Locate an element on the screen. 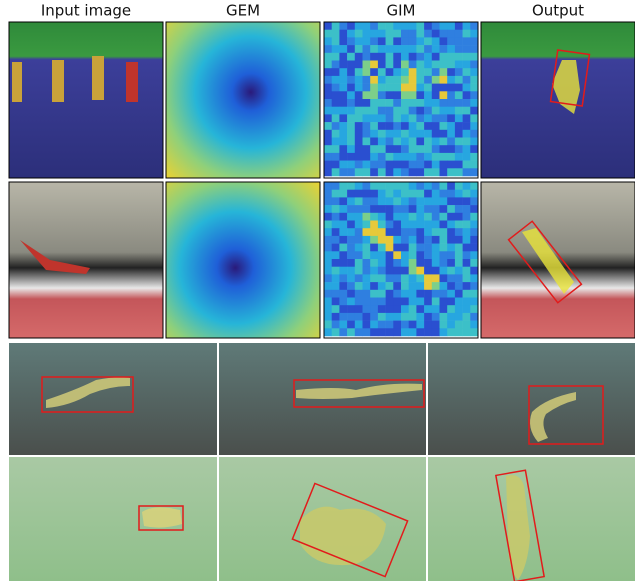  column-header: GEM is located at coordinates (243, 11).